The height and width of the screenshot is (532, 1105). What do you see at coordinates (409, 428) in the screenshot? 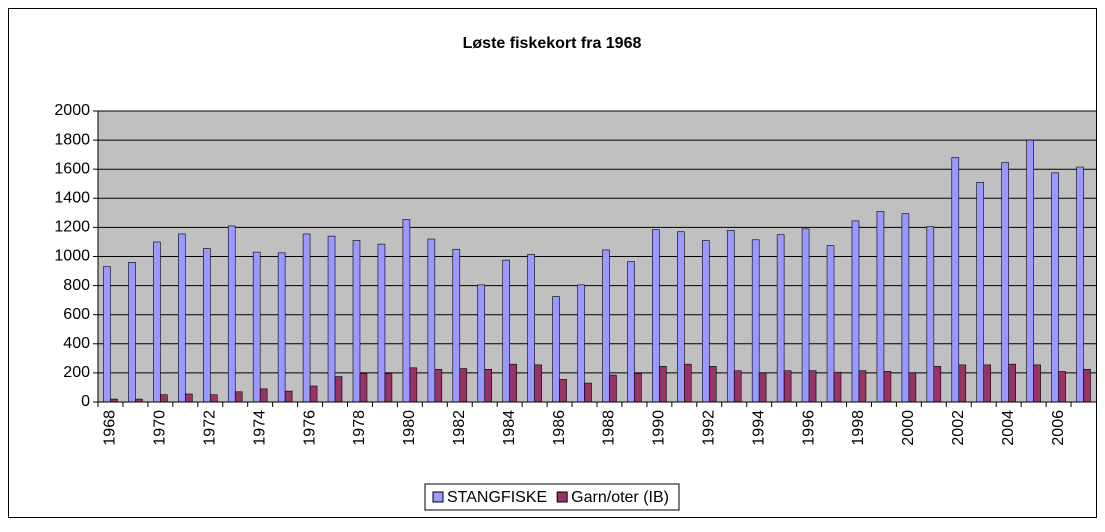
I see `x-tick-label: 1980` at bounding box center [409, 428].